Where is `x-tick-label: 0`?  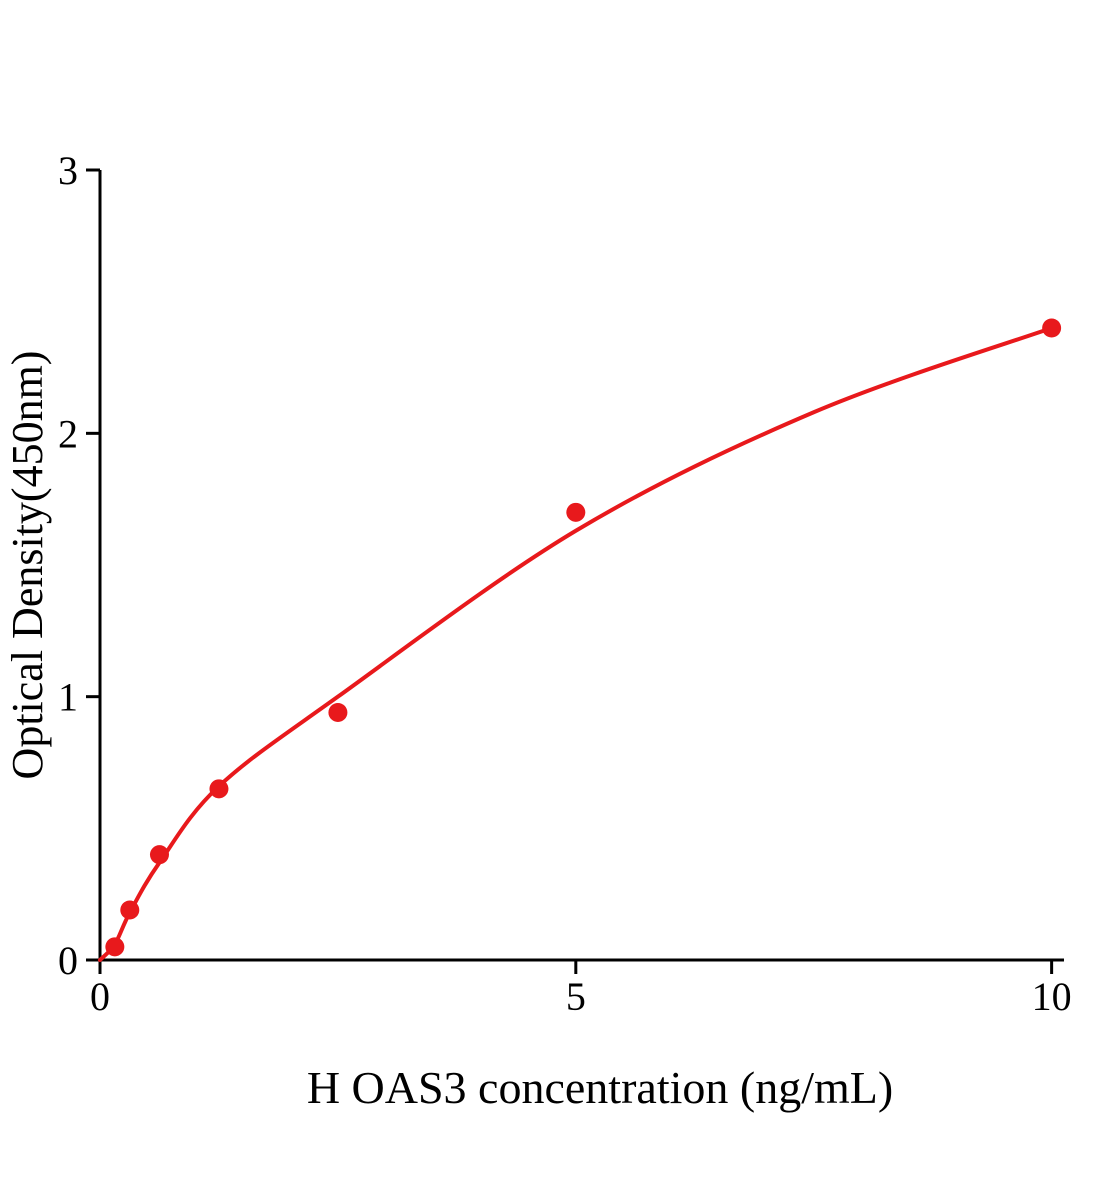 x-tick-label: 0 is located at coordinates (100, 996).